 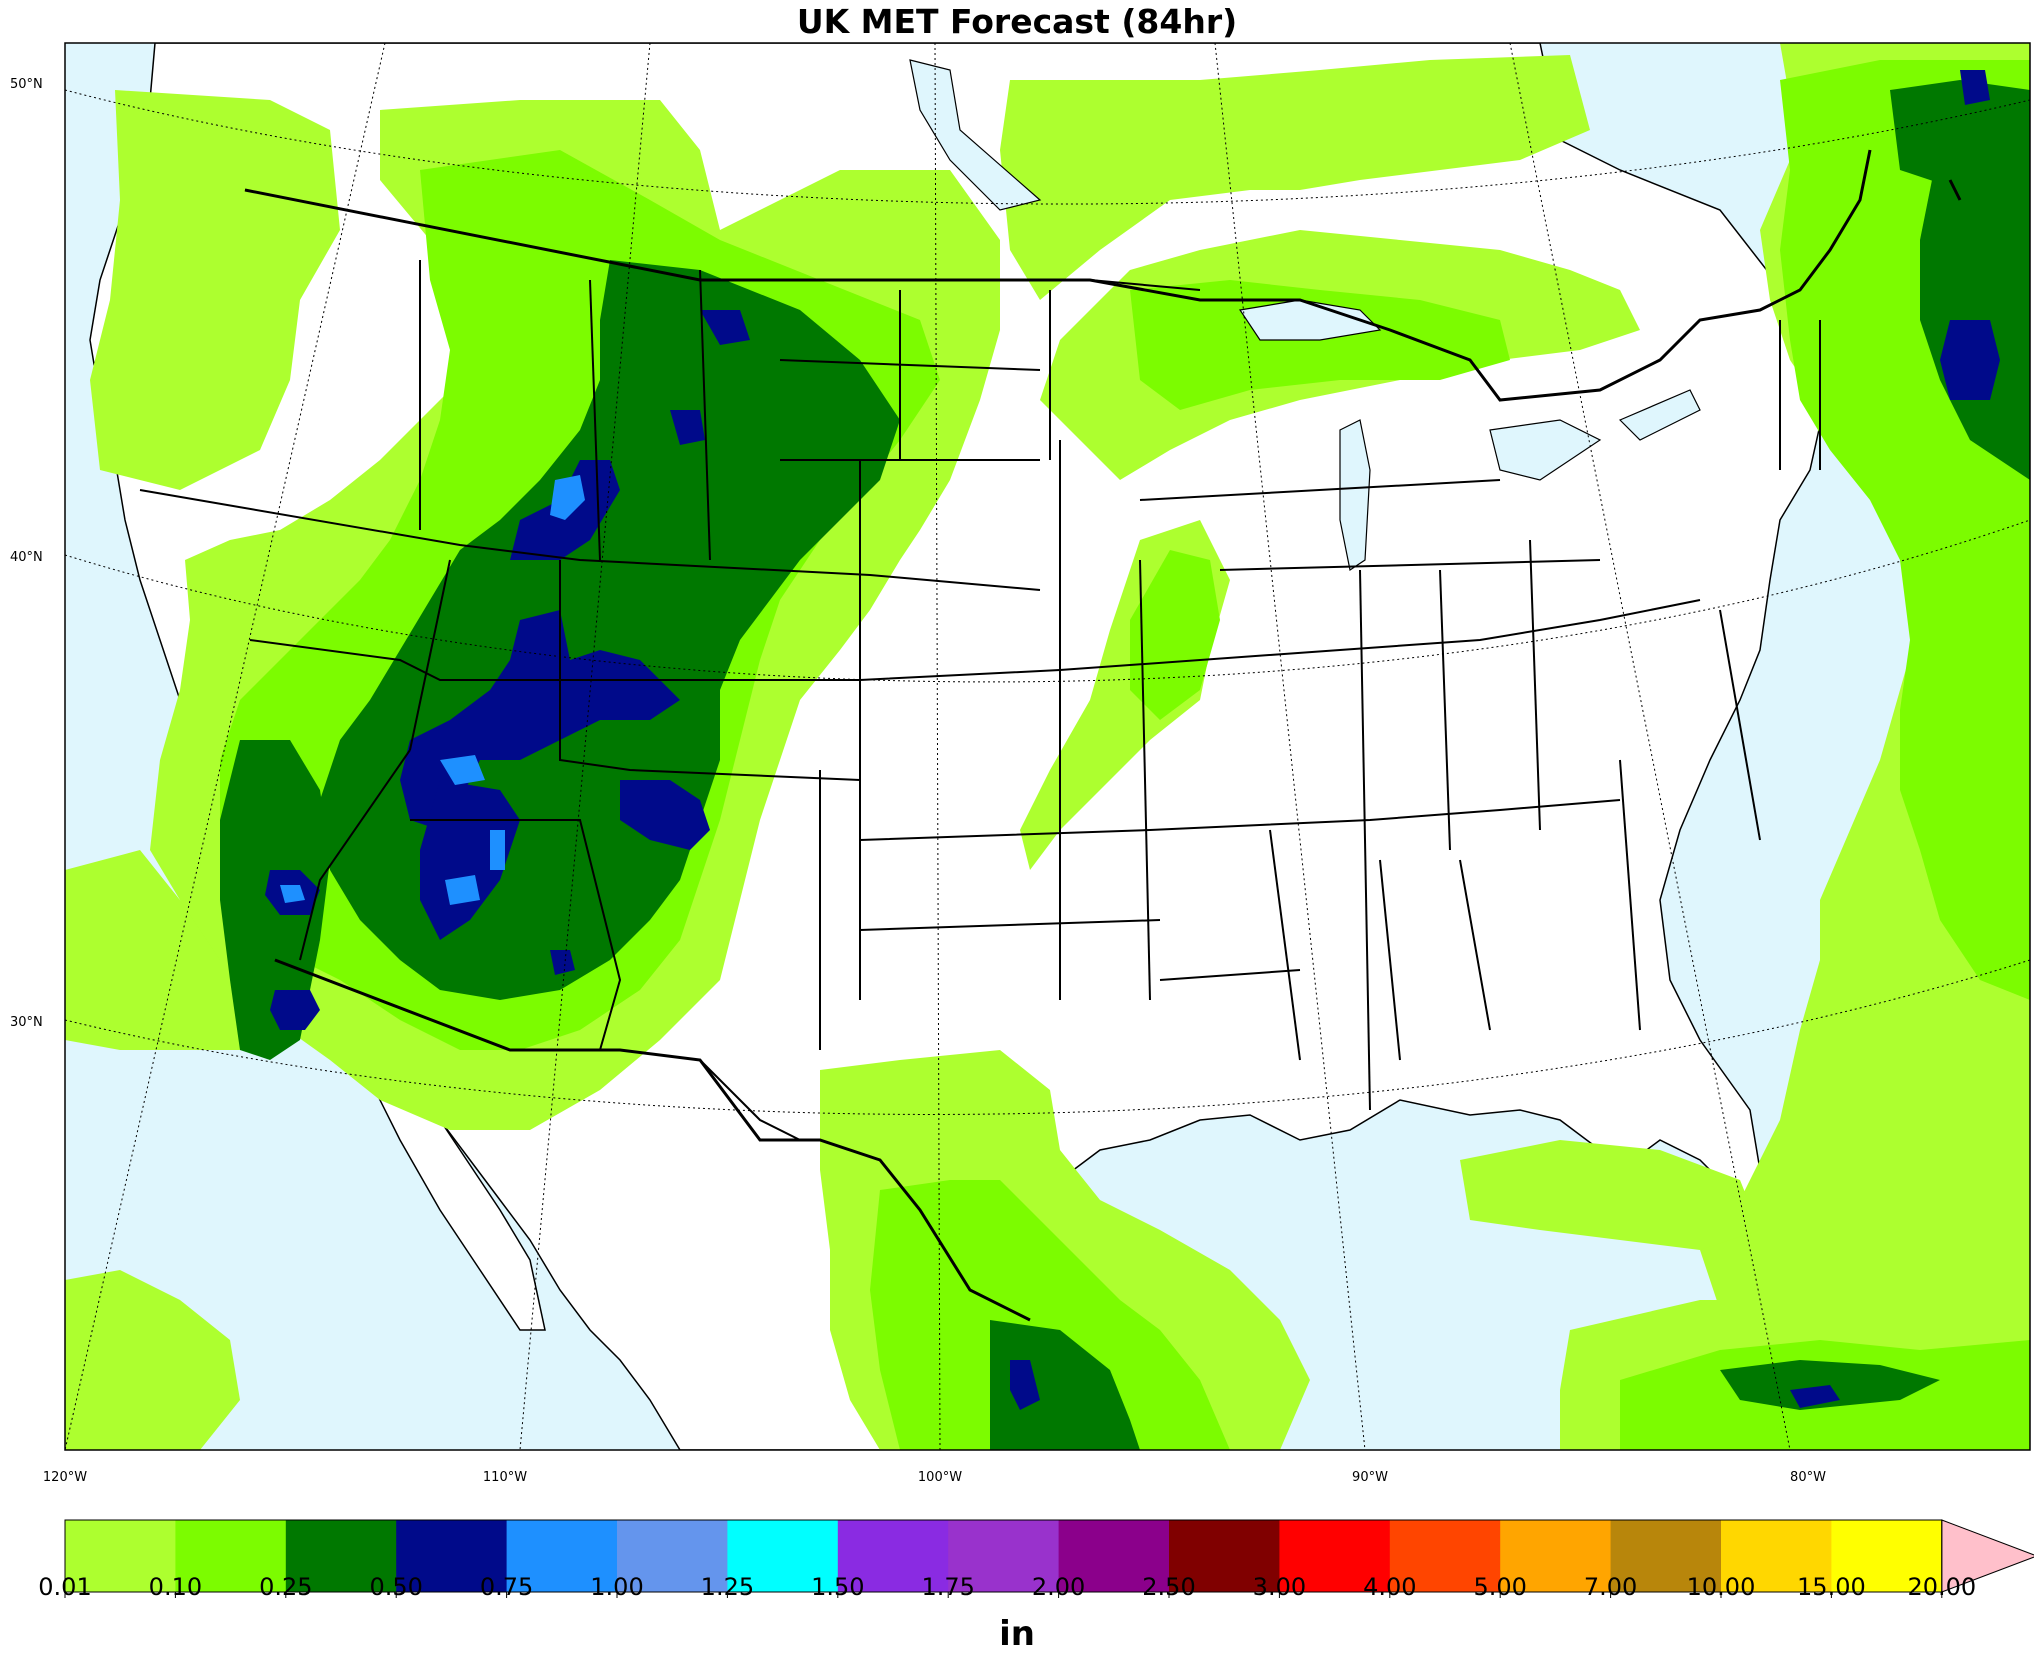 I want to click on colorbar-tick-label: 2.00, so click(x=1058, y=1587).